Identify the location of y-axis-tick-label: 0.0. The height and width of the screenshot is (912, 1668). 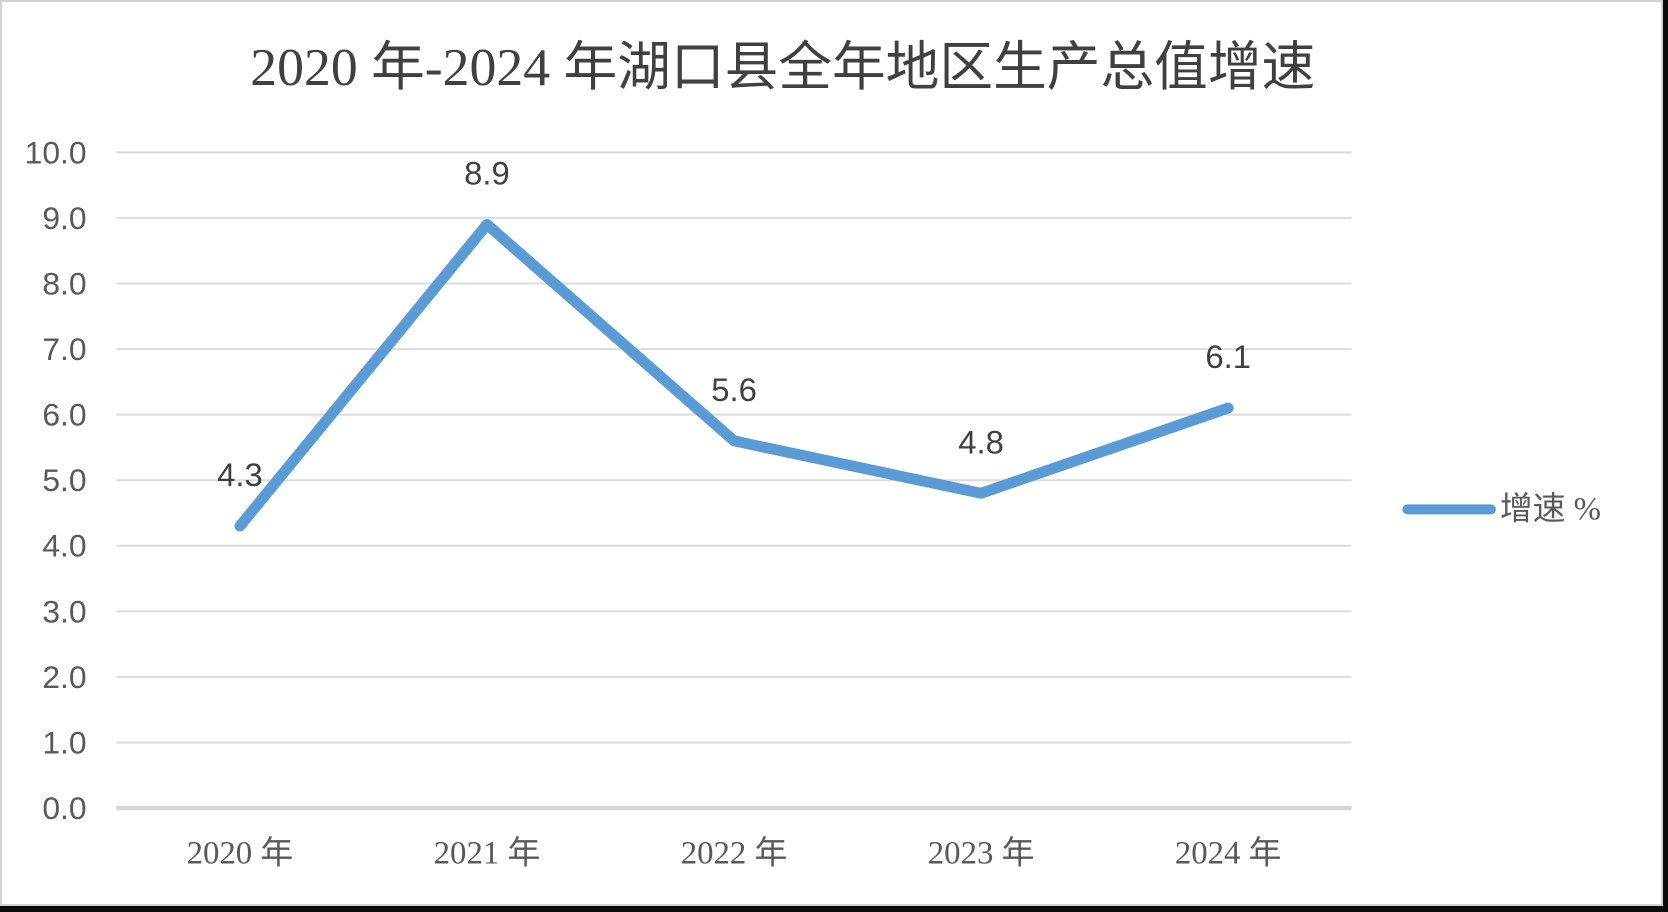
(64, 808).